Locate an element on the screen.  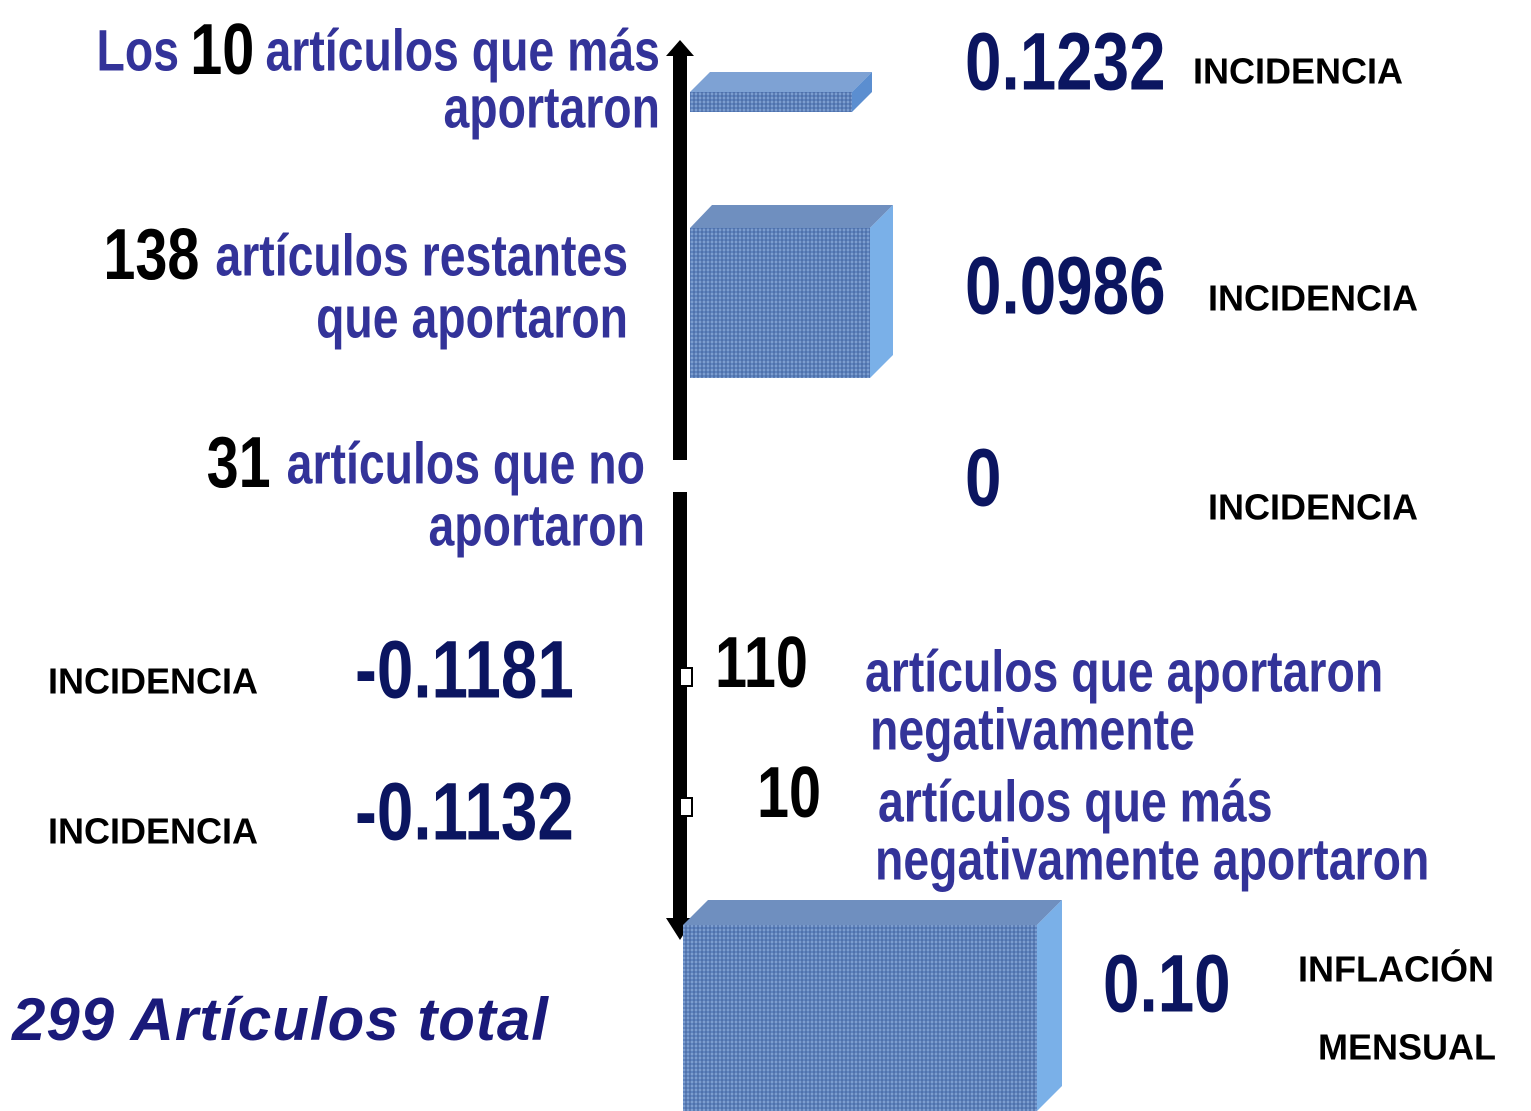
incidence: 0.1232 is located at coordinates (1065, 62).